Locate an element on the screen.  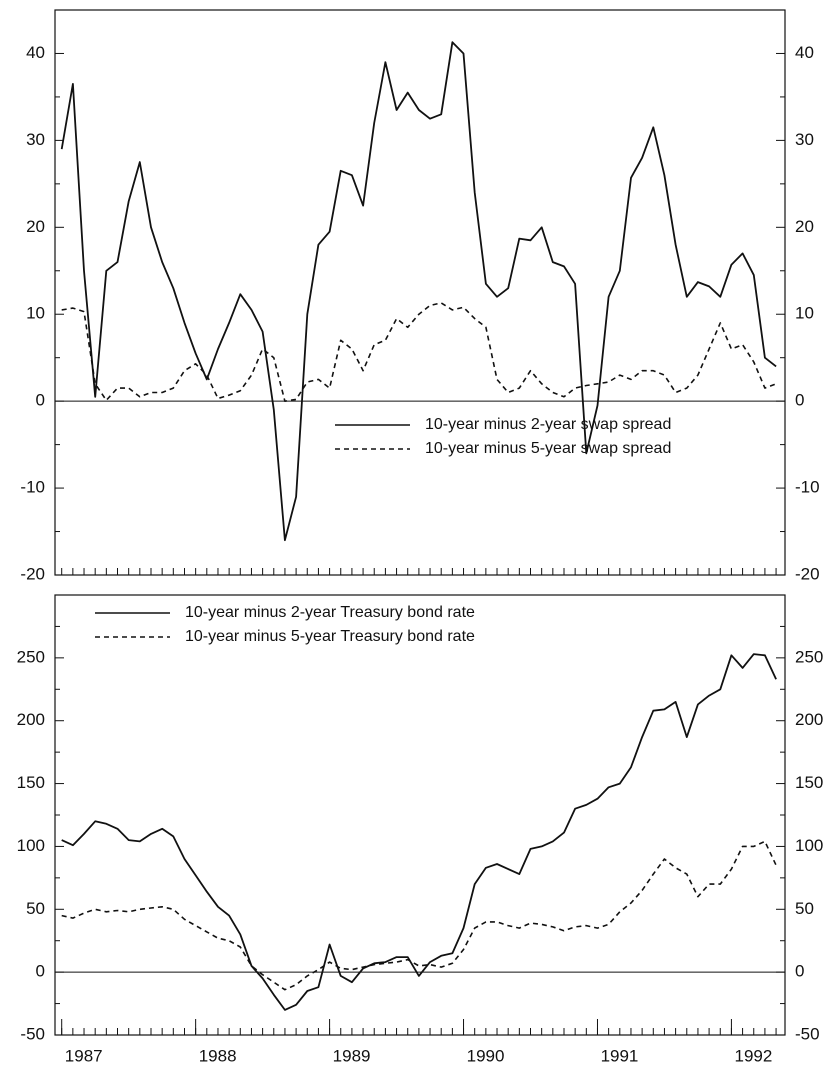
y-tick-label: 20 is located at coordinates (35, 226).